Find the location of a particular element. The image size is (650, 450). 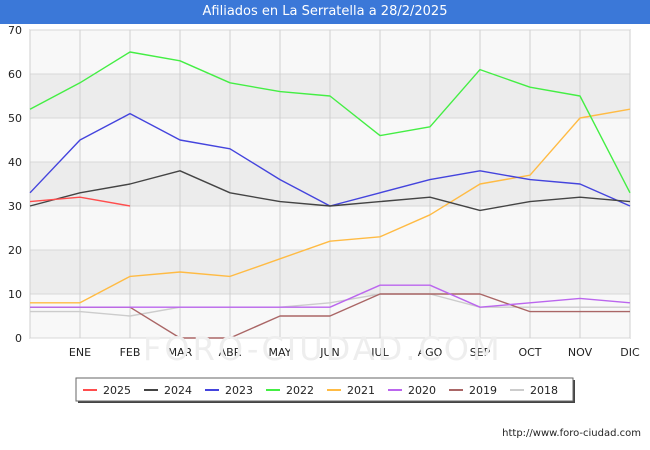

legend-label-2018: 2018 is located at coordinates (544, 390).